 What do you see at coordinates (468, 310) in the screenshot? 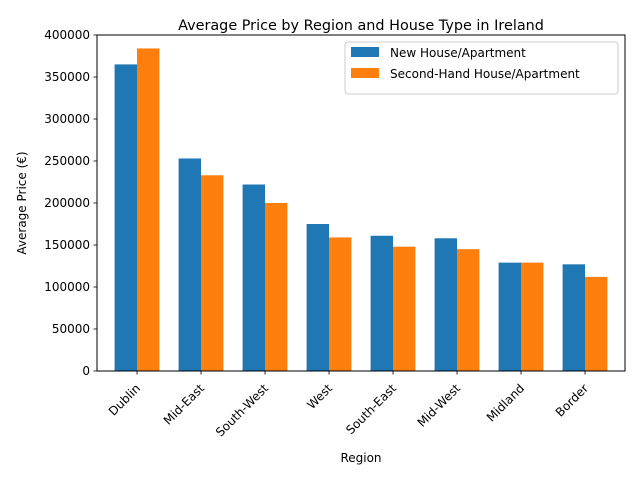
I see `bar-second-hand-mid-west` at bounding box center [468, 310].